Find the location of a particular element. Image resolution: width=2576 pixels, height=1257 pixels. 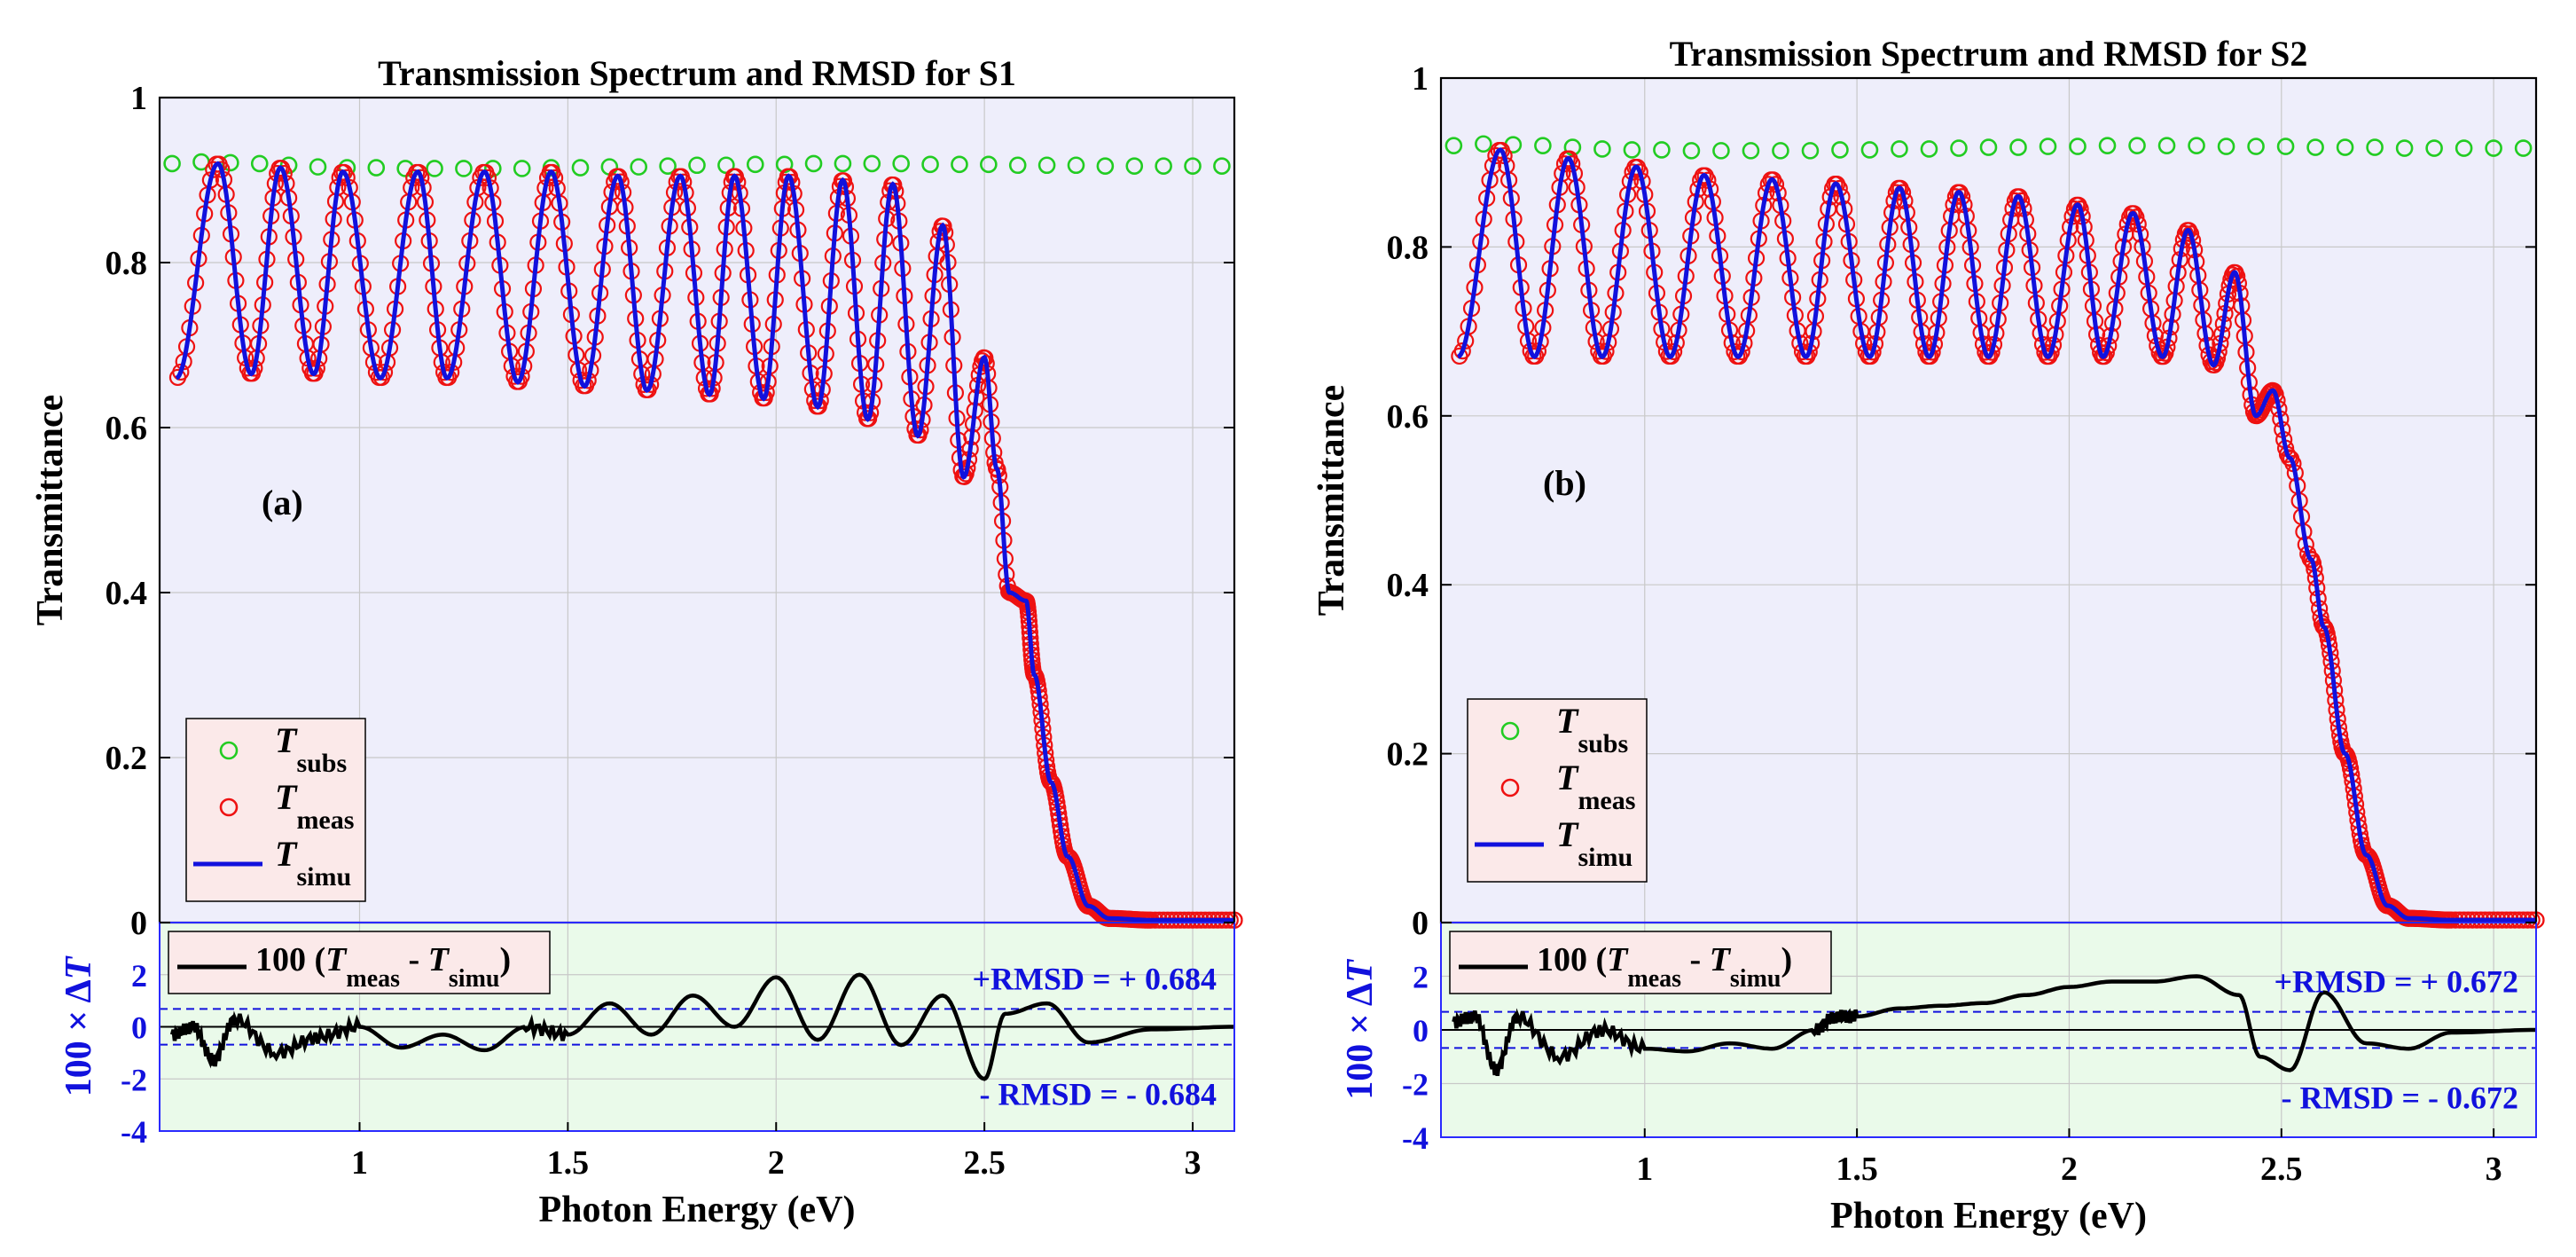

legend-T: T is located at coordinates (286, 740).